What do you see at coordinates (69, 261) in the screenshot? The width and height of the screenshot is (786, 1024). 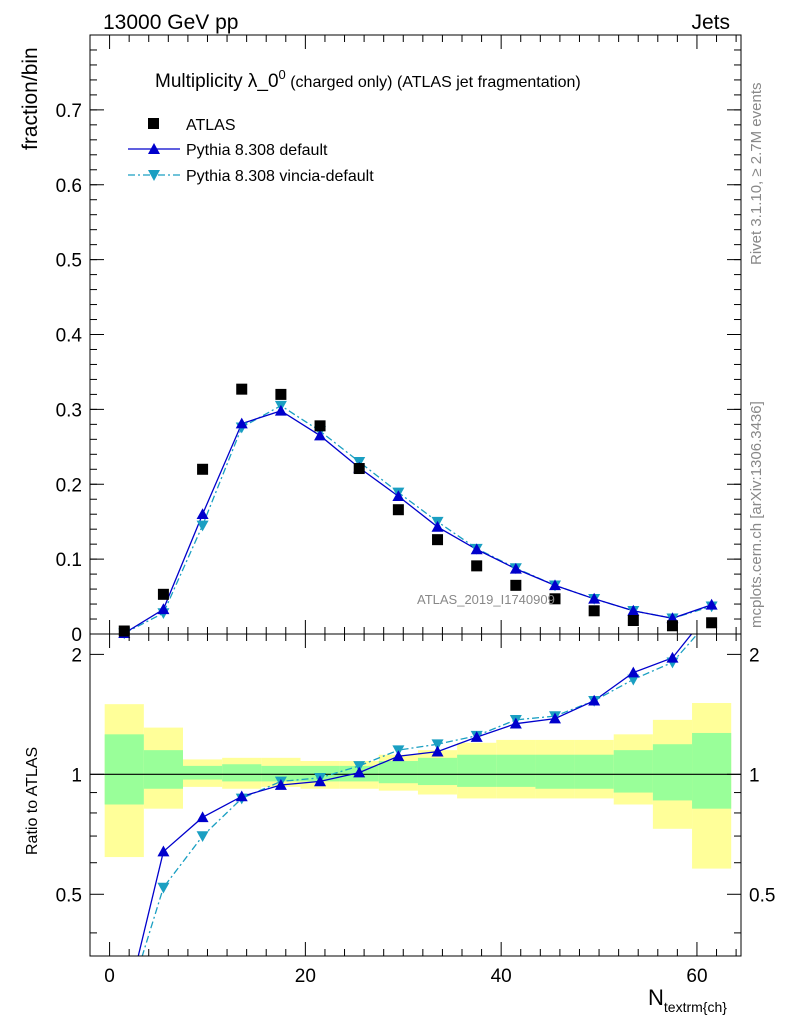 I see `main-ytick-label: 0.5` at bounding box center [69, 261].